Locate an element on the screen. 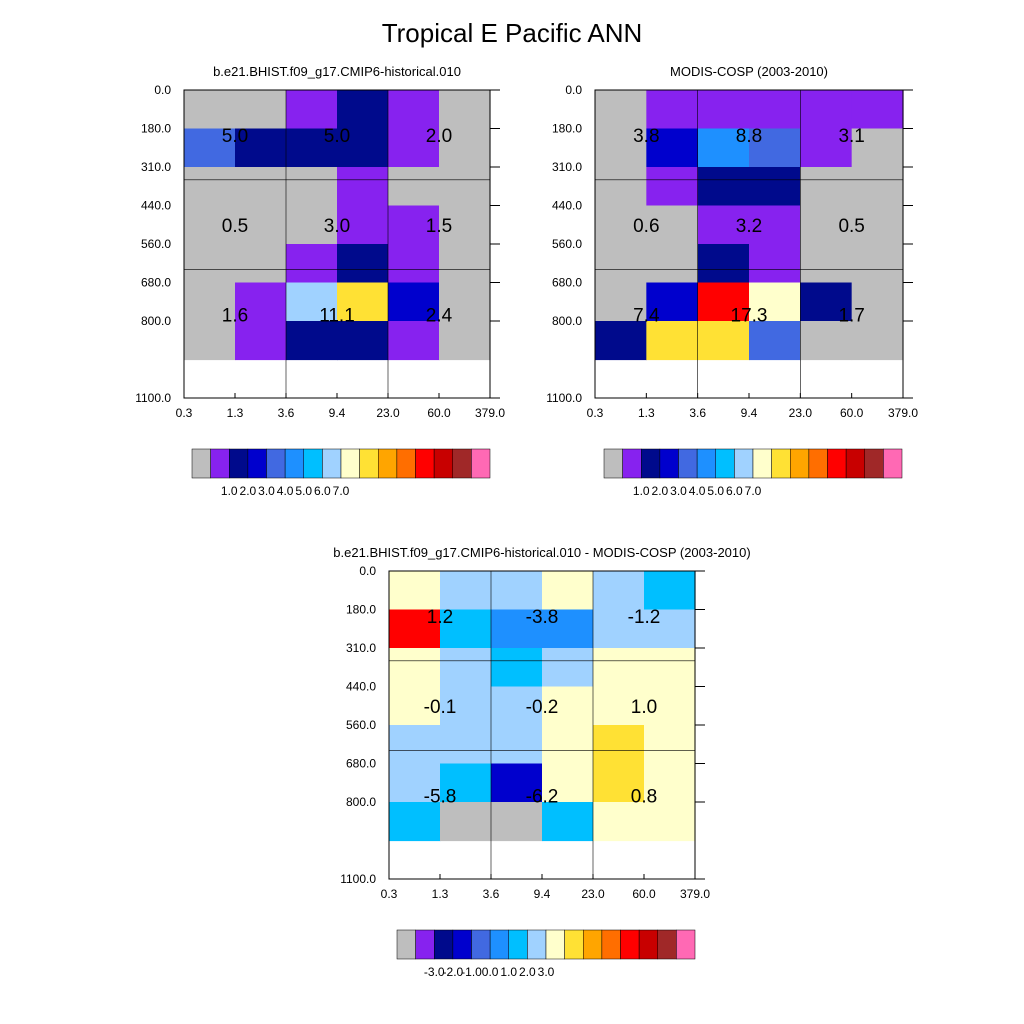 The height and width of the screenshot is (1024, 1024). legend-label: -1.0 is located at coordinates (471, 972).